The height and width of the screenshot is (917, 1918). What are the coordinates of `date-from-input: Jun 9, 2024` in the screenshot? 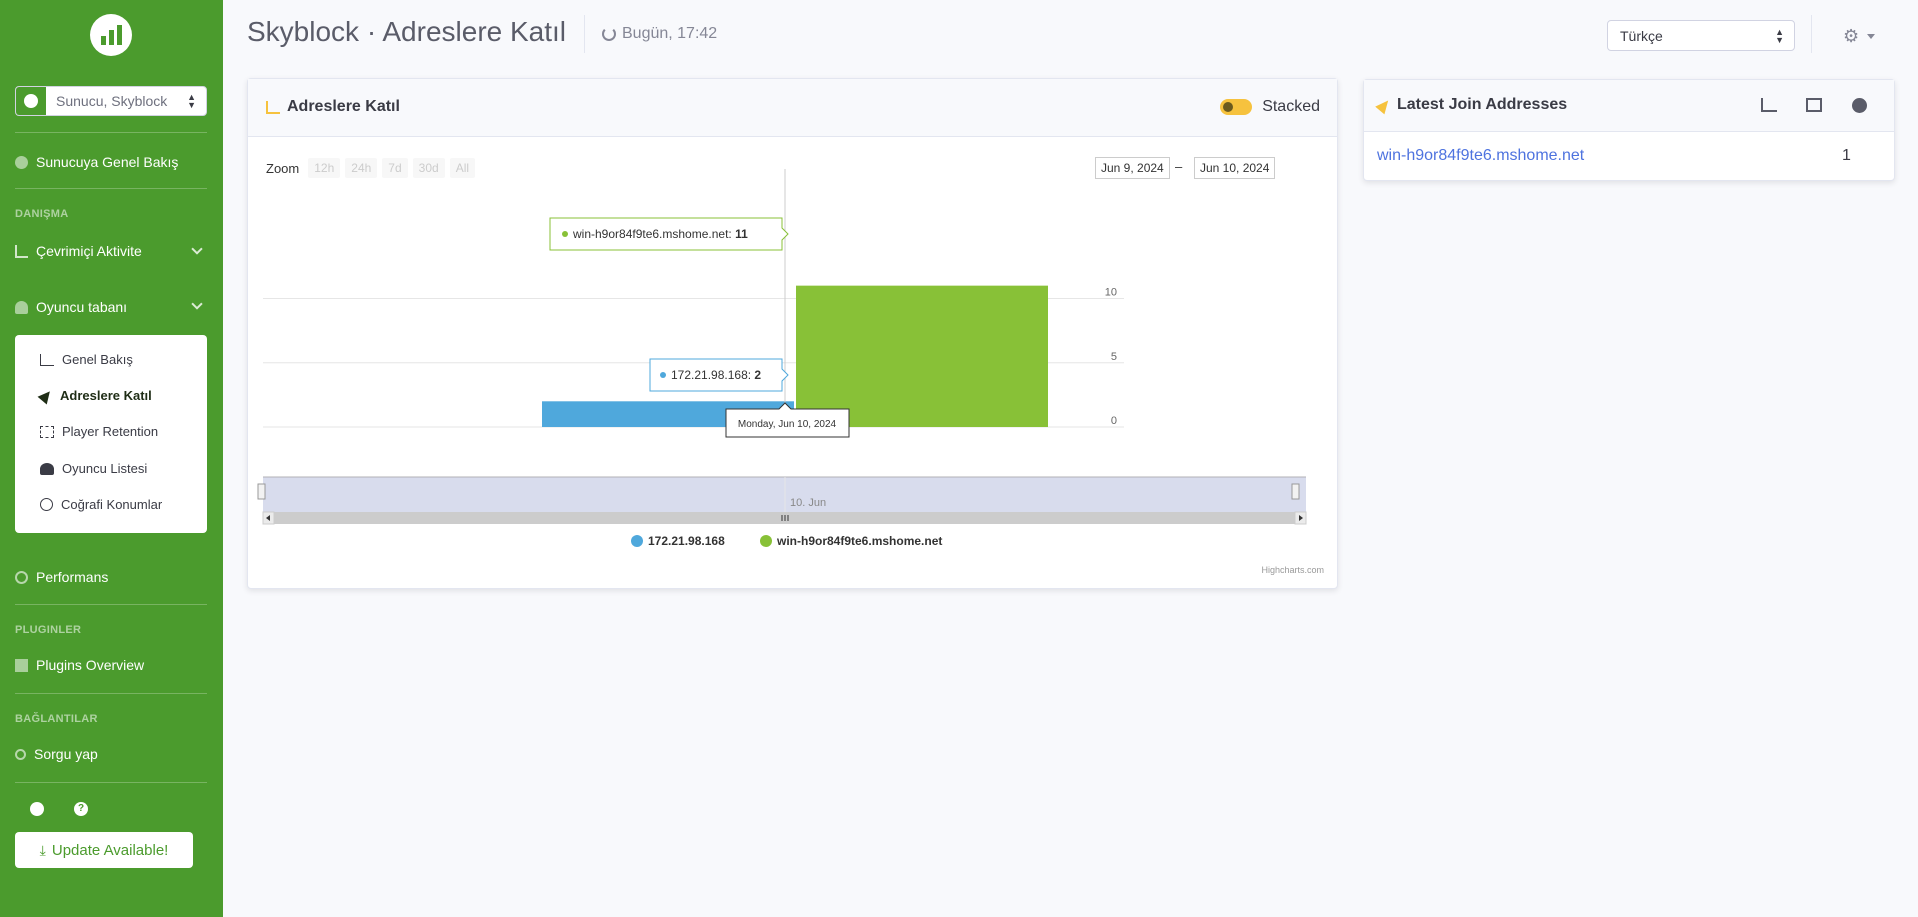 It's located at (1132, 168).